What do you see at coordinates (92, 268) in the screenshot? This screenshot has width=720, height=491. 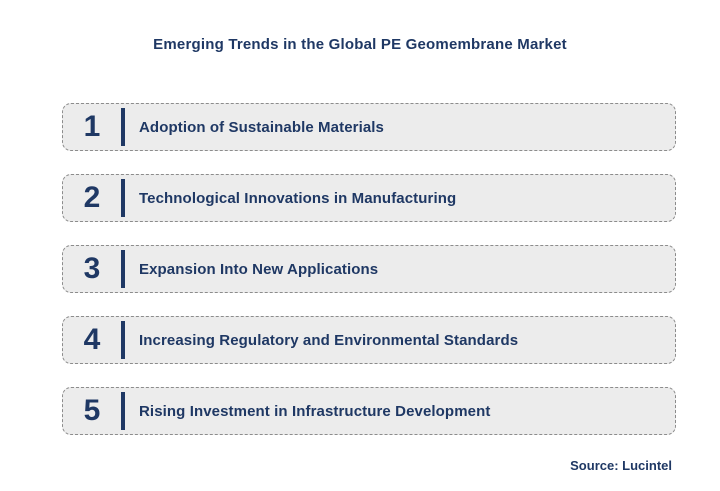 I see `trend-number: 3` at bounding box center [92, 268].